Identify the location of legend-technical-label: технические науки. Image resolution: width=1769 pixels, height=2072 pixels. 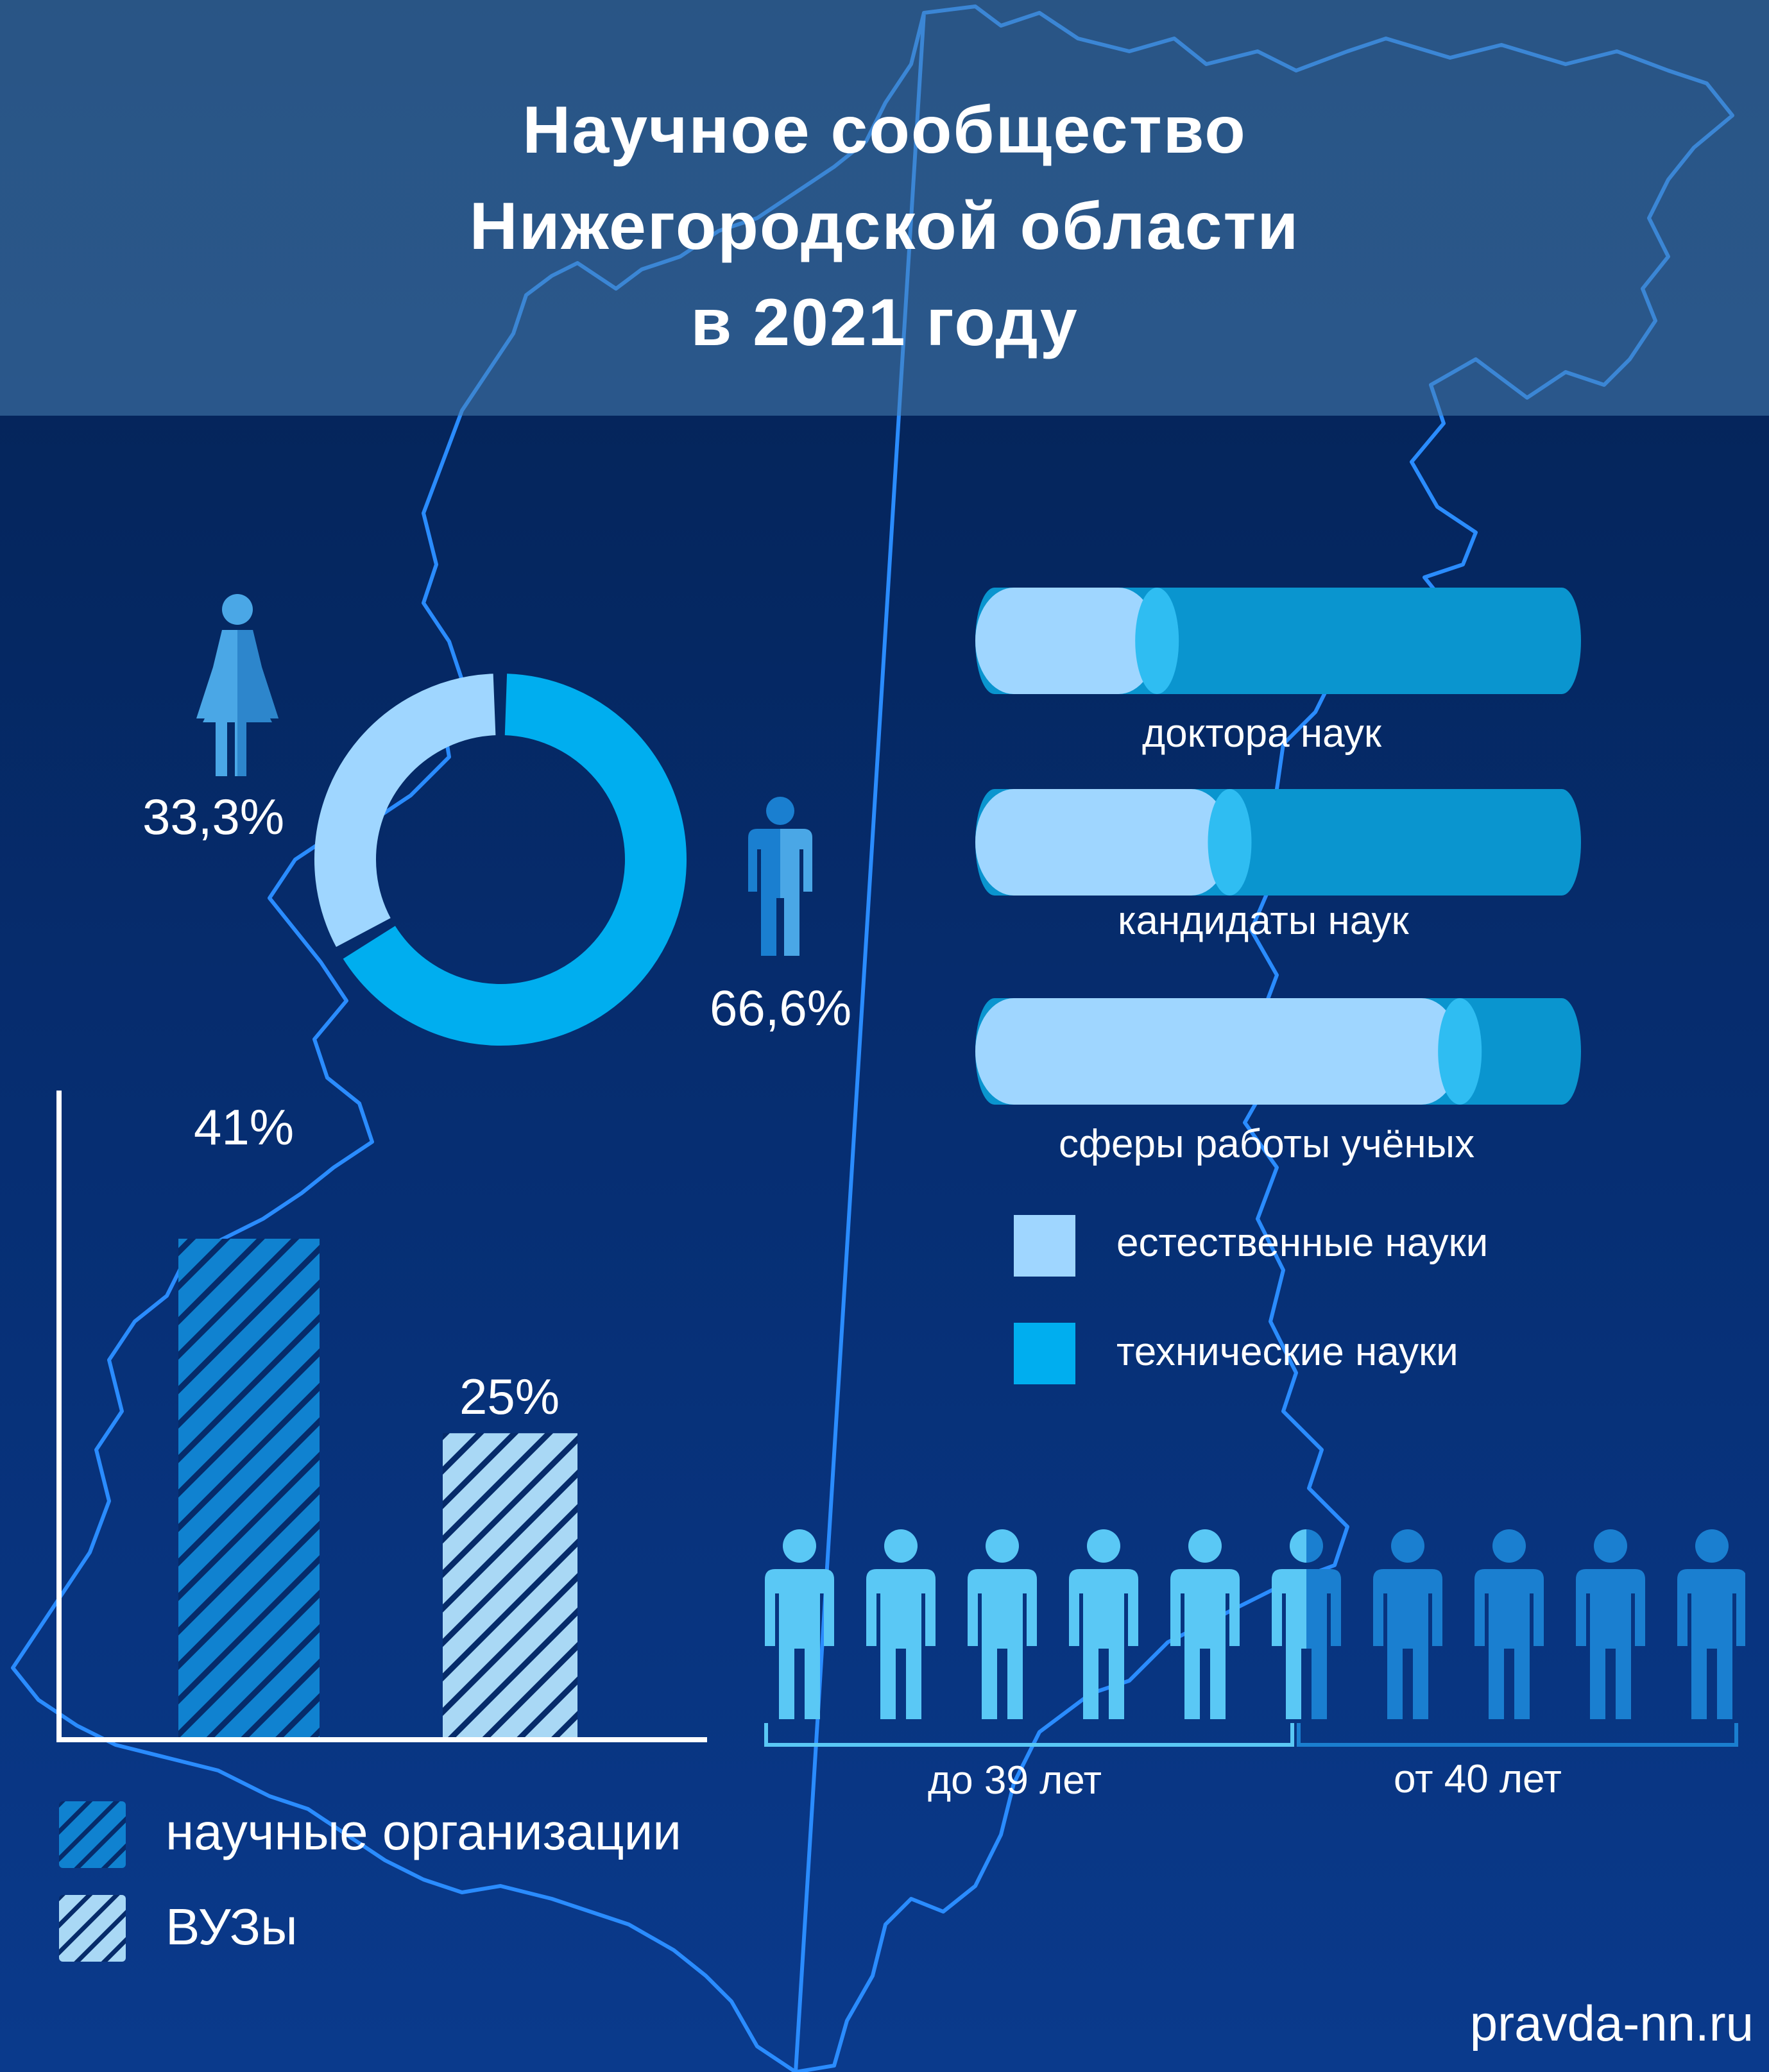
(1287, 1352).